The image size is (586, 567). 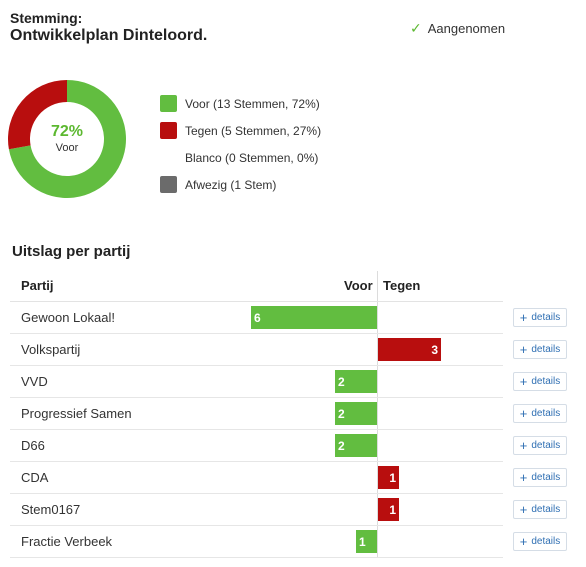 I want to click on bar-tegen: 3, so click(x=409, y=349).